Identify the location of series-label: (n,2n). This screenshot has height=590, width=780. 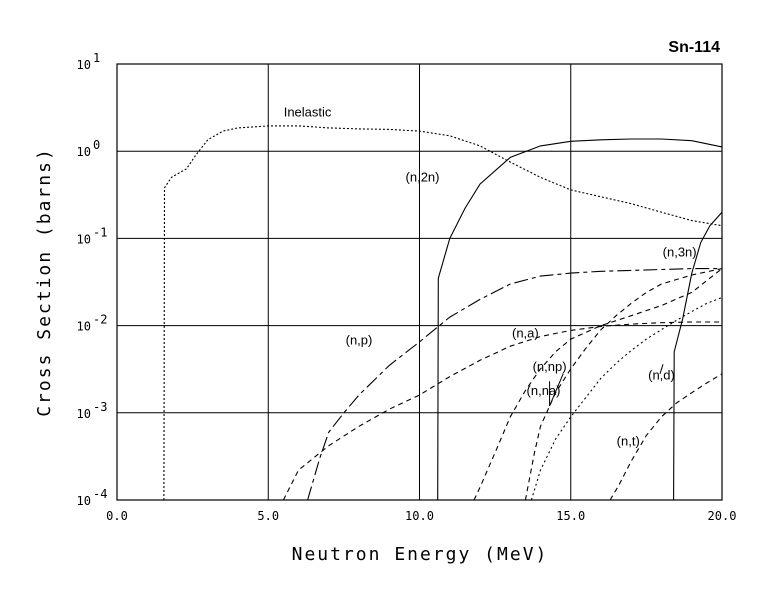
(423, 176).